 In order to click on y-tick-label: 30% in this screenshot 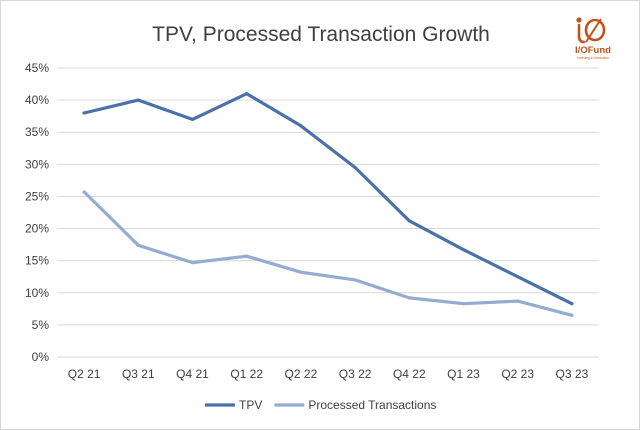, I will do `click(37, 164)`.